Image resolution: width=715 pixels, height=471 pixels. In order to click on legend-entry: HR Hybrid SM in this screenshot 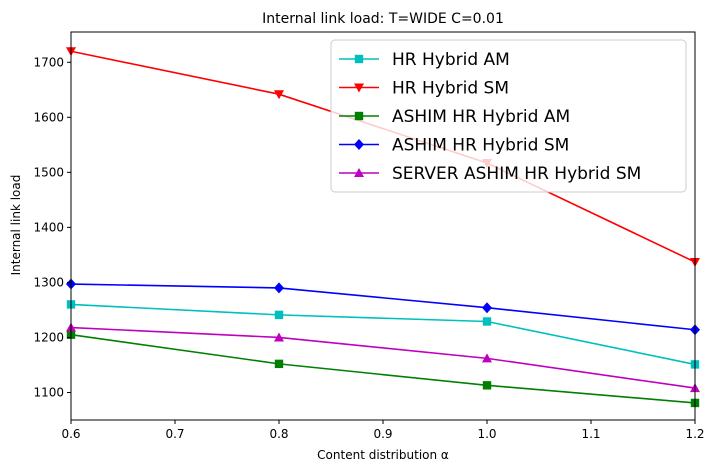, I will do `click(424, 89)`.